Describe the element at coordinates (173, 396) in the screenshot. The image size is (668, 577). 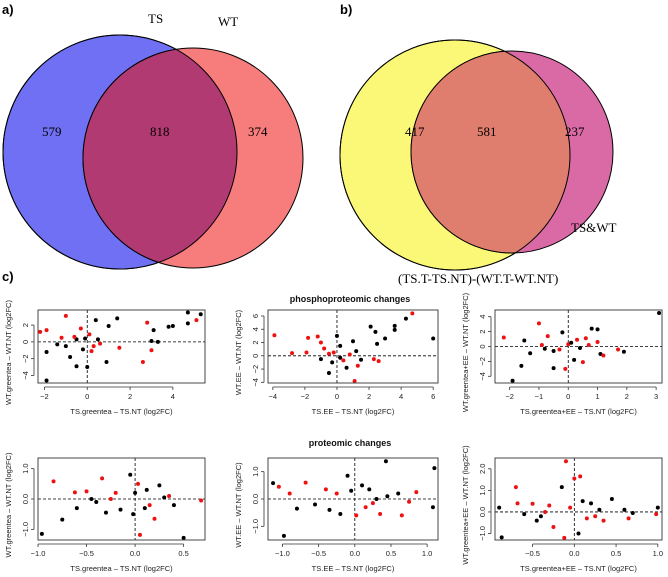
I see `x-tick-label: 4` at that location.